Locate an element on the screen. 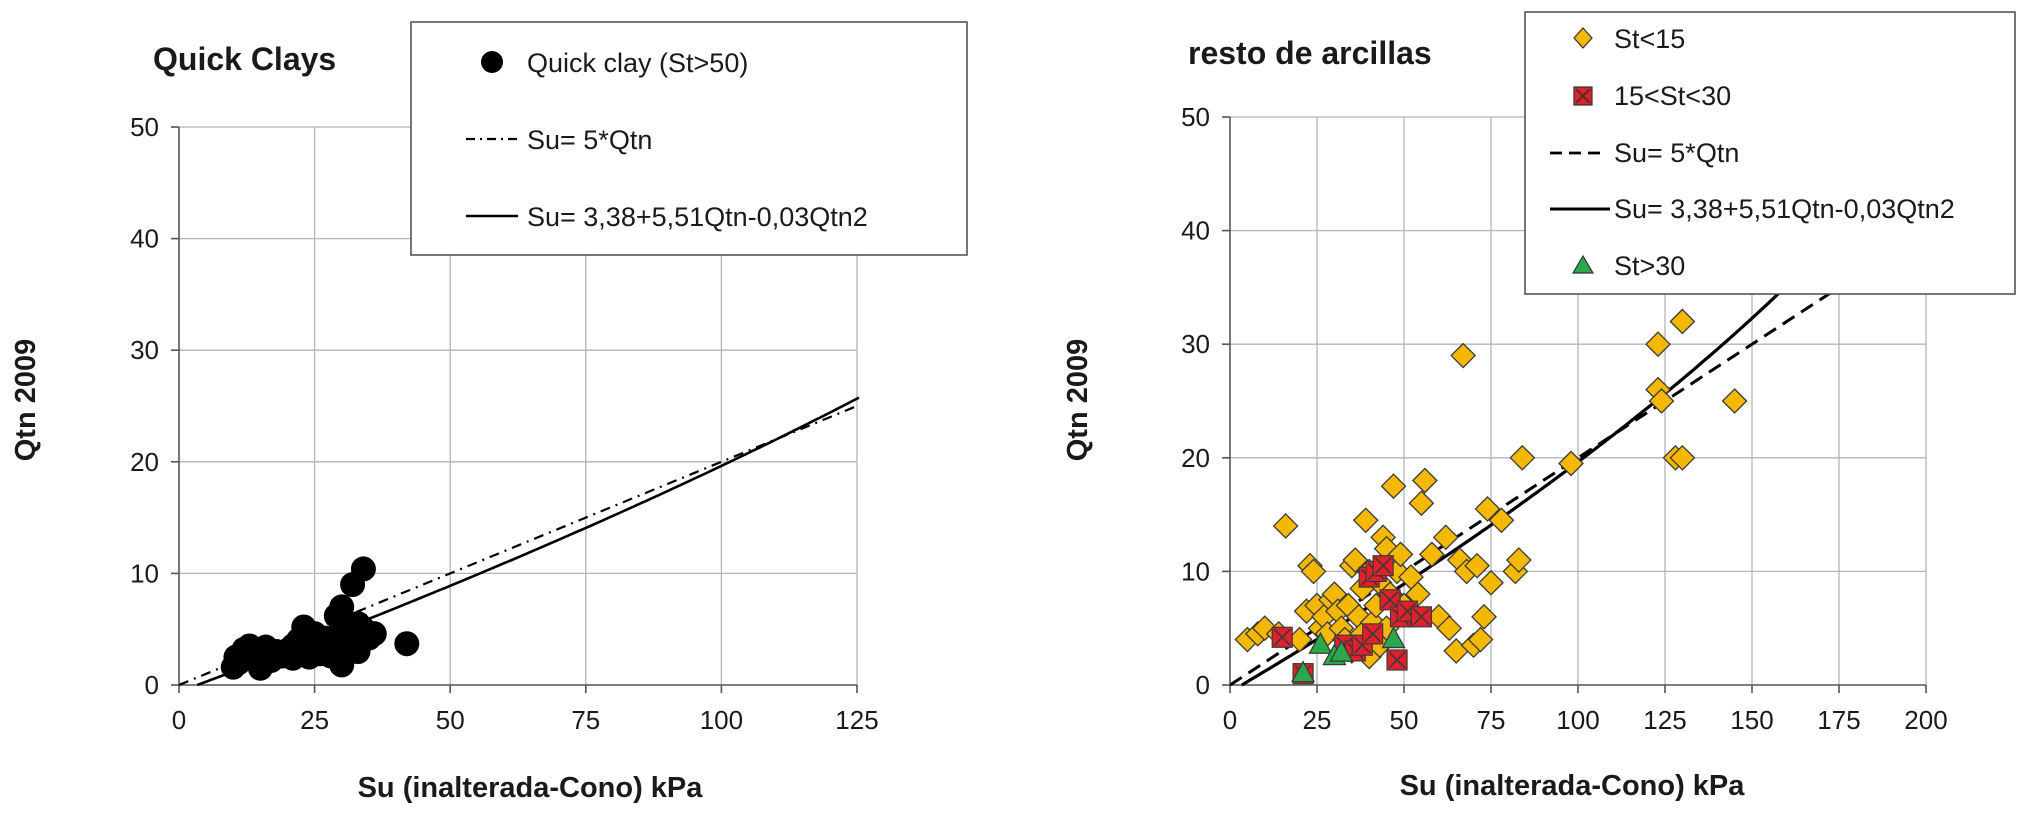  resto-legend-entry-0: St<15 is located at coordinates (1649, 39).